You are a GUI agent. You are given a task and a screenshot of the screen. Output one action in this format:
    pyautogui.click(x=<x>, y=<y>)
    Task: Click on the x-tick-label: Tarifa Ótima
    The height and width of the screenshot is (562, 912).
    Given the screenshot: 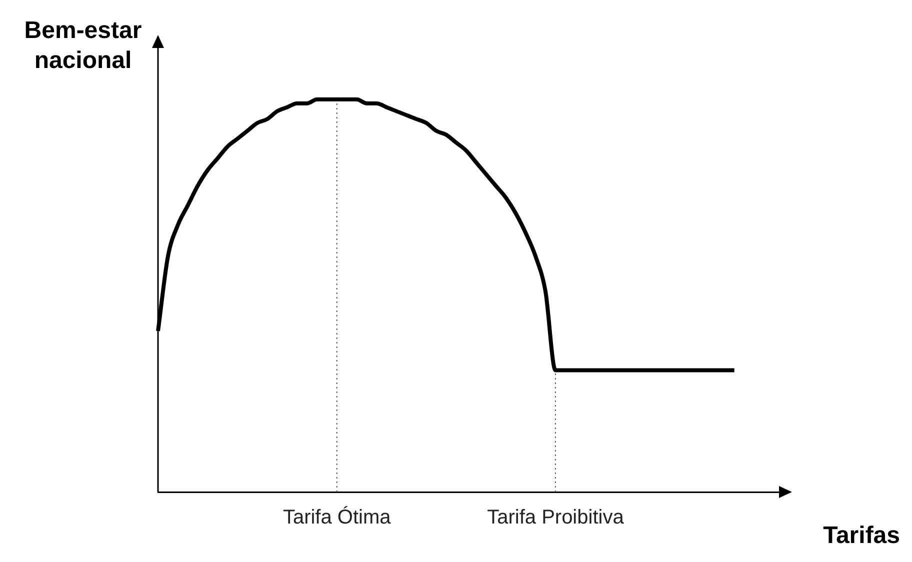 What is the action you would take?
    pyautogui.click(x=337, y=517)
    